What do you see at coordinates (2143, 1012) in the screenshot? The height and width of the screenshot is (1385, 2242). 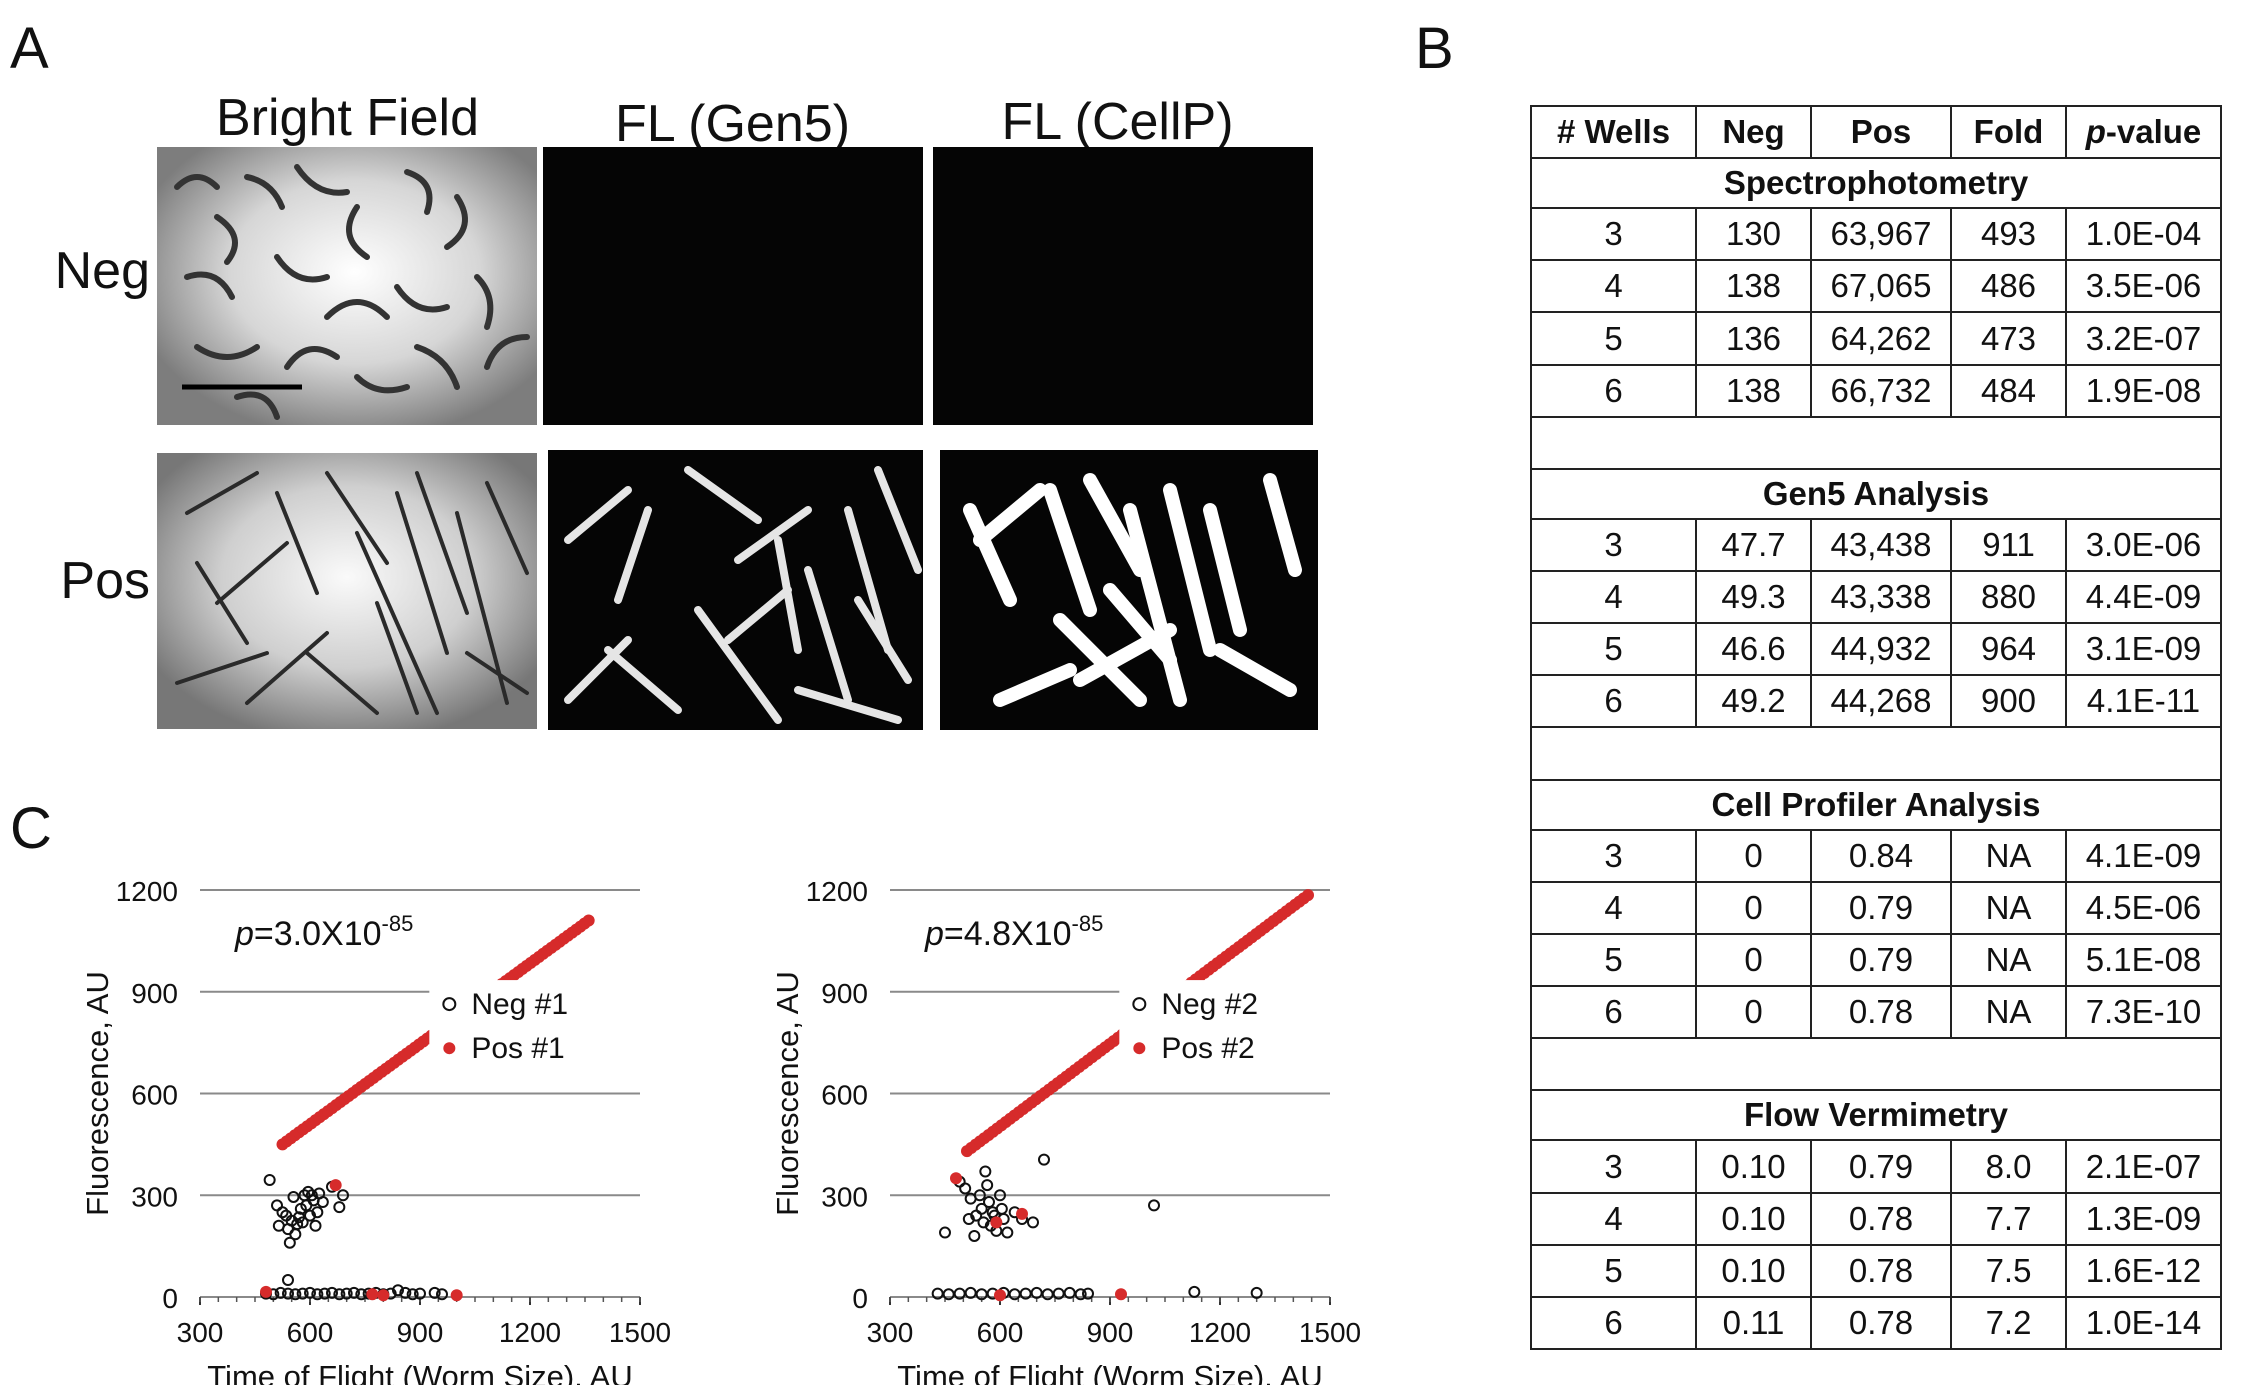 I see `table-cell: 7.3E-10` at bounding box center [2143, 1012].